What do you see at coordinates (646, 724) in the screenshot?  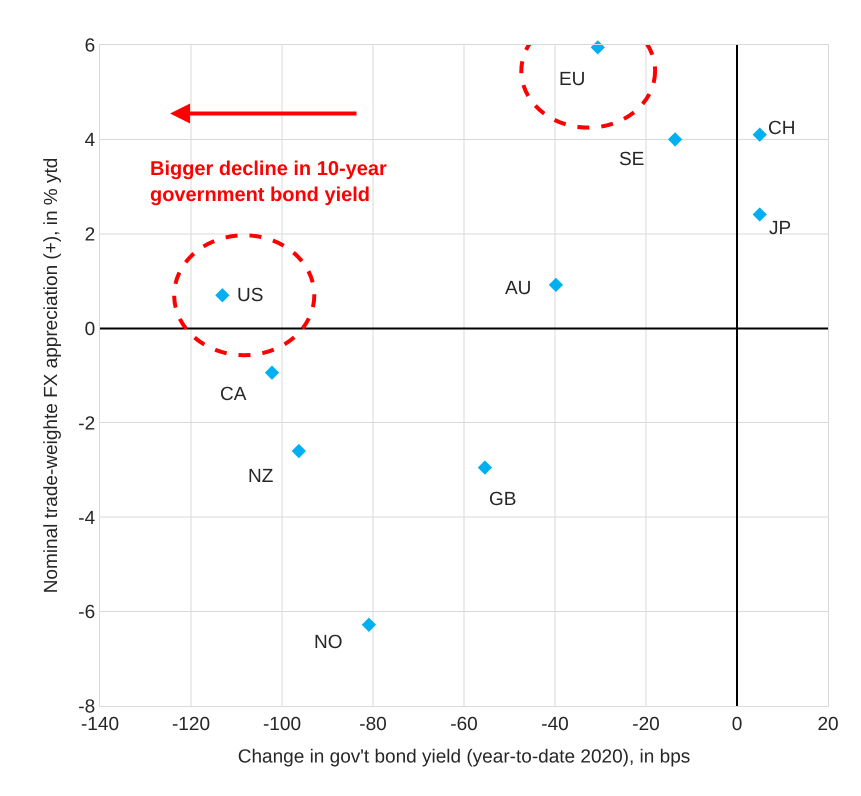 I see `x-tick-label: -20` at bounding box center [646, 724].